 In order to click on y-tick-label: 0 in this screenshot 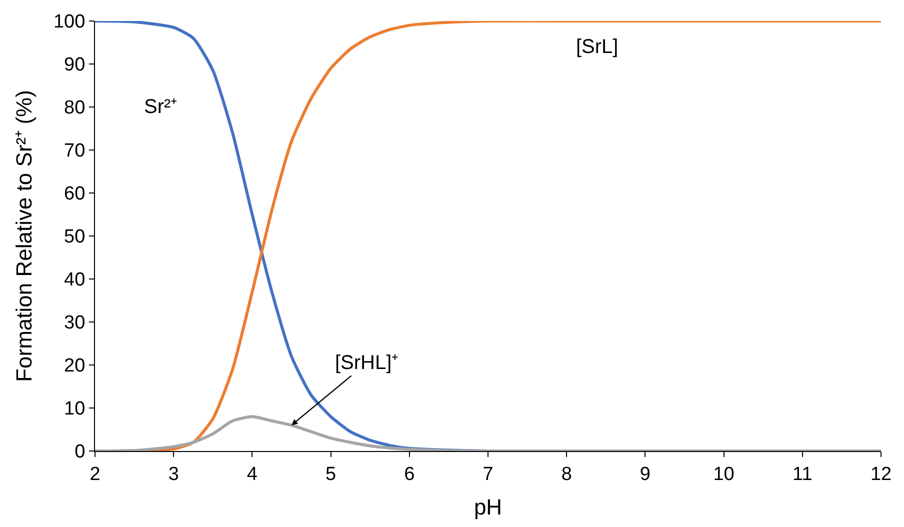, I will do `click(80, 452)`.